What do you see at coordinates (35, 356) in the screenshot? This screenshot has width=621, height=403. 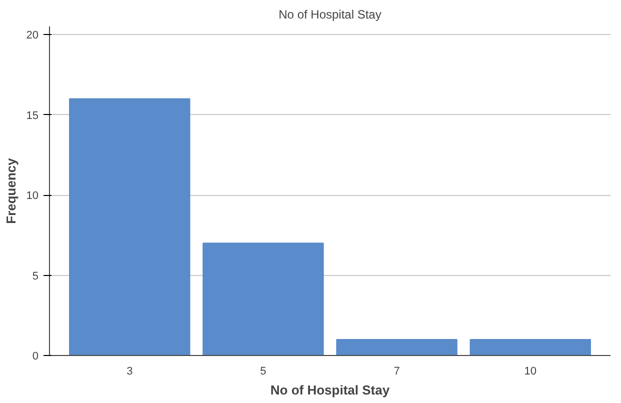 I see `y-tick-label: 0` at bounding box center [35, 356].